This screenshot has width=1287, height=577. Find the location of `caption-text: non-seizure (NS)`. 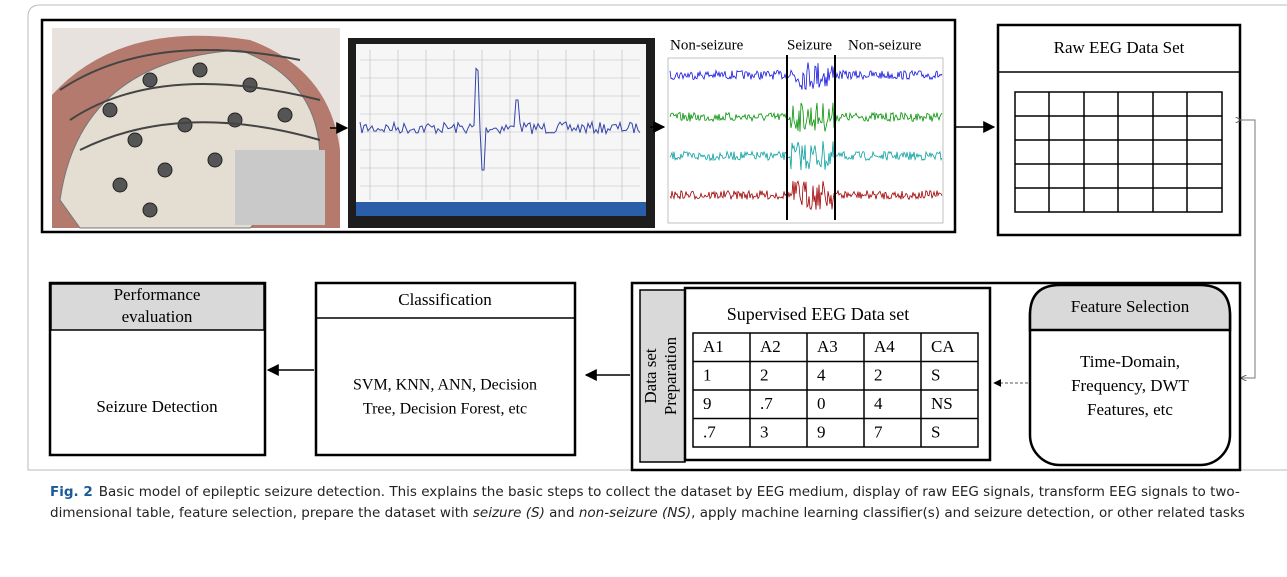

caption-text: non-seizure (NS) is located at coordinates (635, 513).